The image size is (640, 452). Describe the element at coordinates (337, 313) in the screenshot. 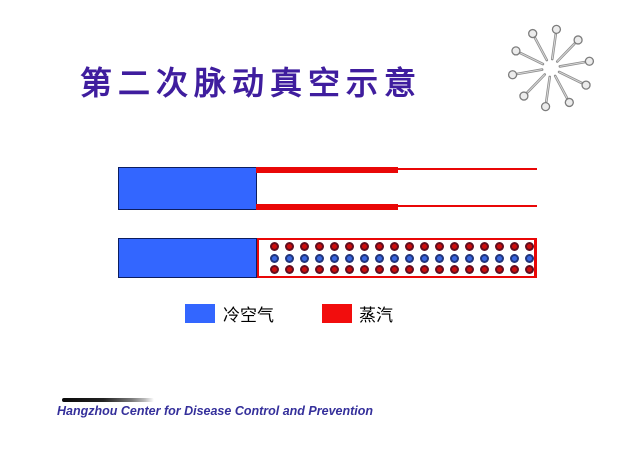

I see `legend-swatch-steam` at that location.